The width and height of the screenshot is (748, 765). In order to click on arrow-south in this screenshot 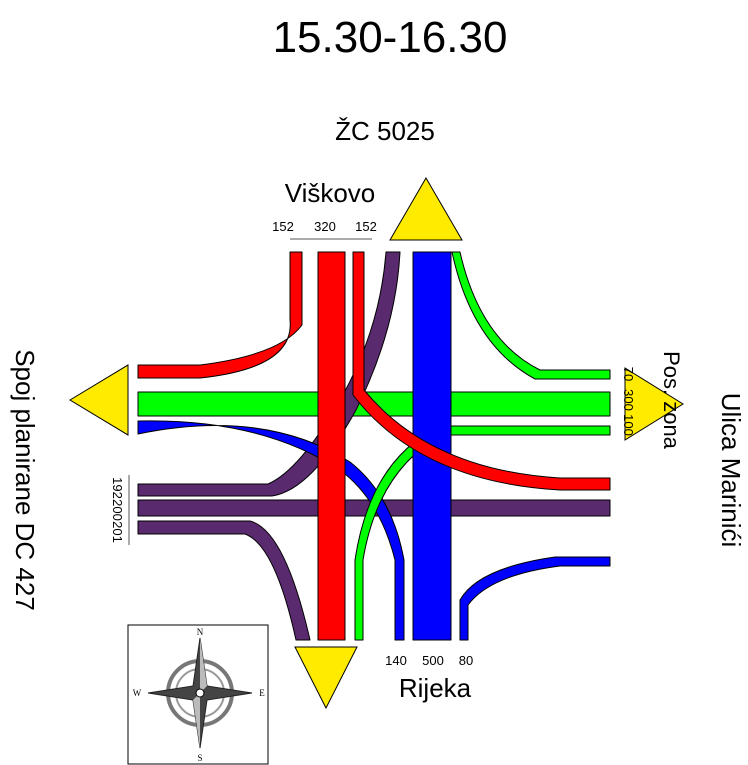, I will do `click(326, 678)`.